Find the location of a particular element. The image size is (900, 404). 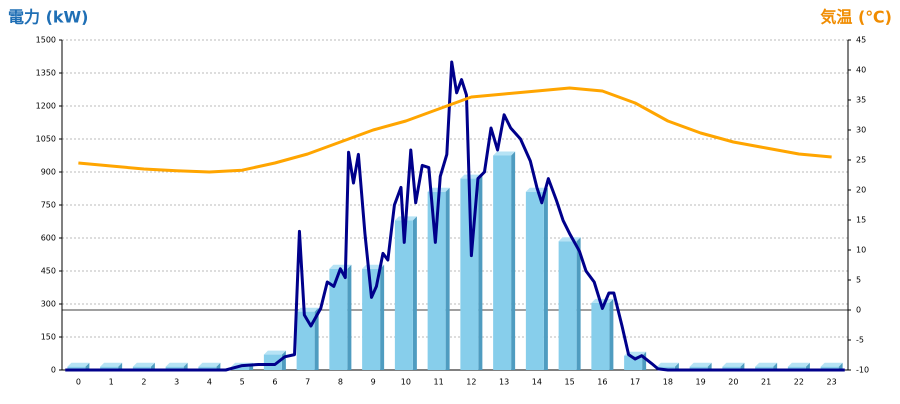

y-tick-label: 0 is located at coordinates (53, 370).